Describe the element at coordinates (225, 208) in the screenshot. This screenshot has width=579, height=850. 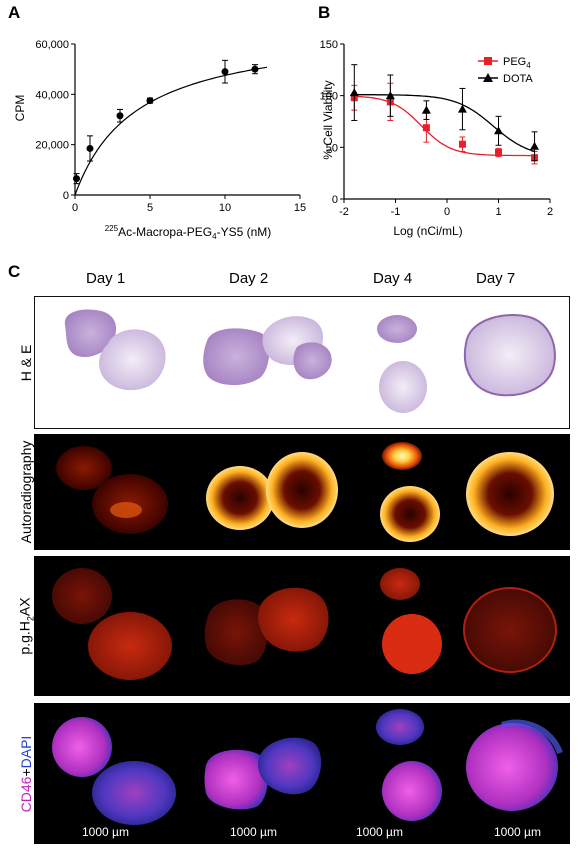
I see `chart-a-x-tick-label: 10` at that location.